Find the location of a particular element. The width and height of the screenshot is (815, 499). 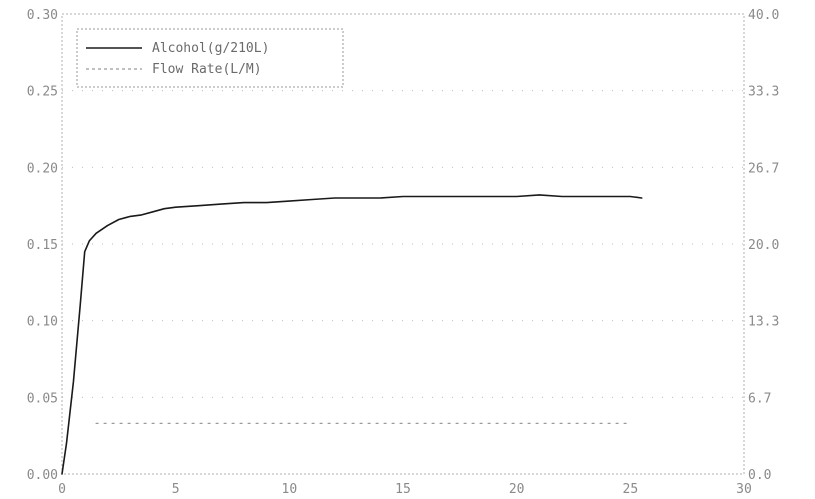

y2-tick-label: 40.0 is located at coordinates (763, 15).